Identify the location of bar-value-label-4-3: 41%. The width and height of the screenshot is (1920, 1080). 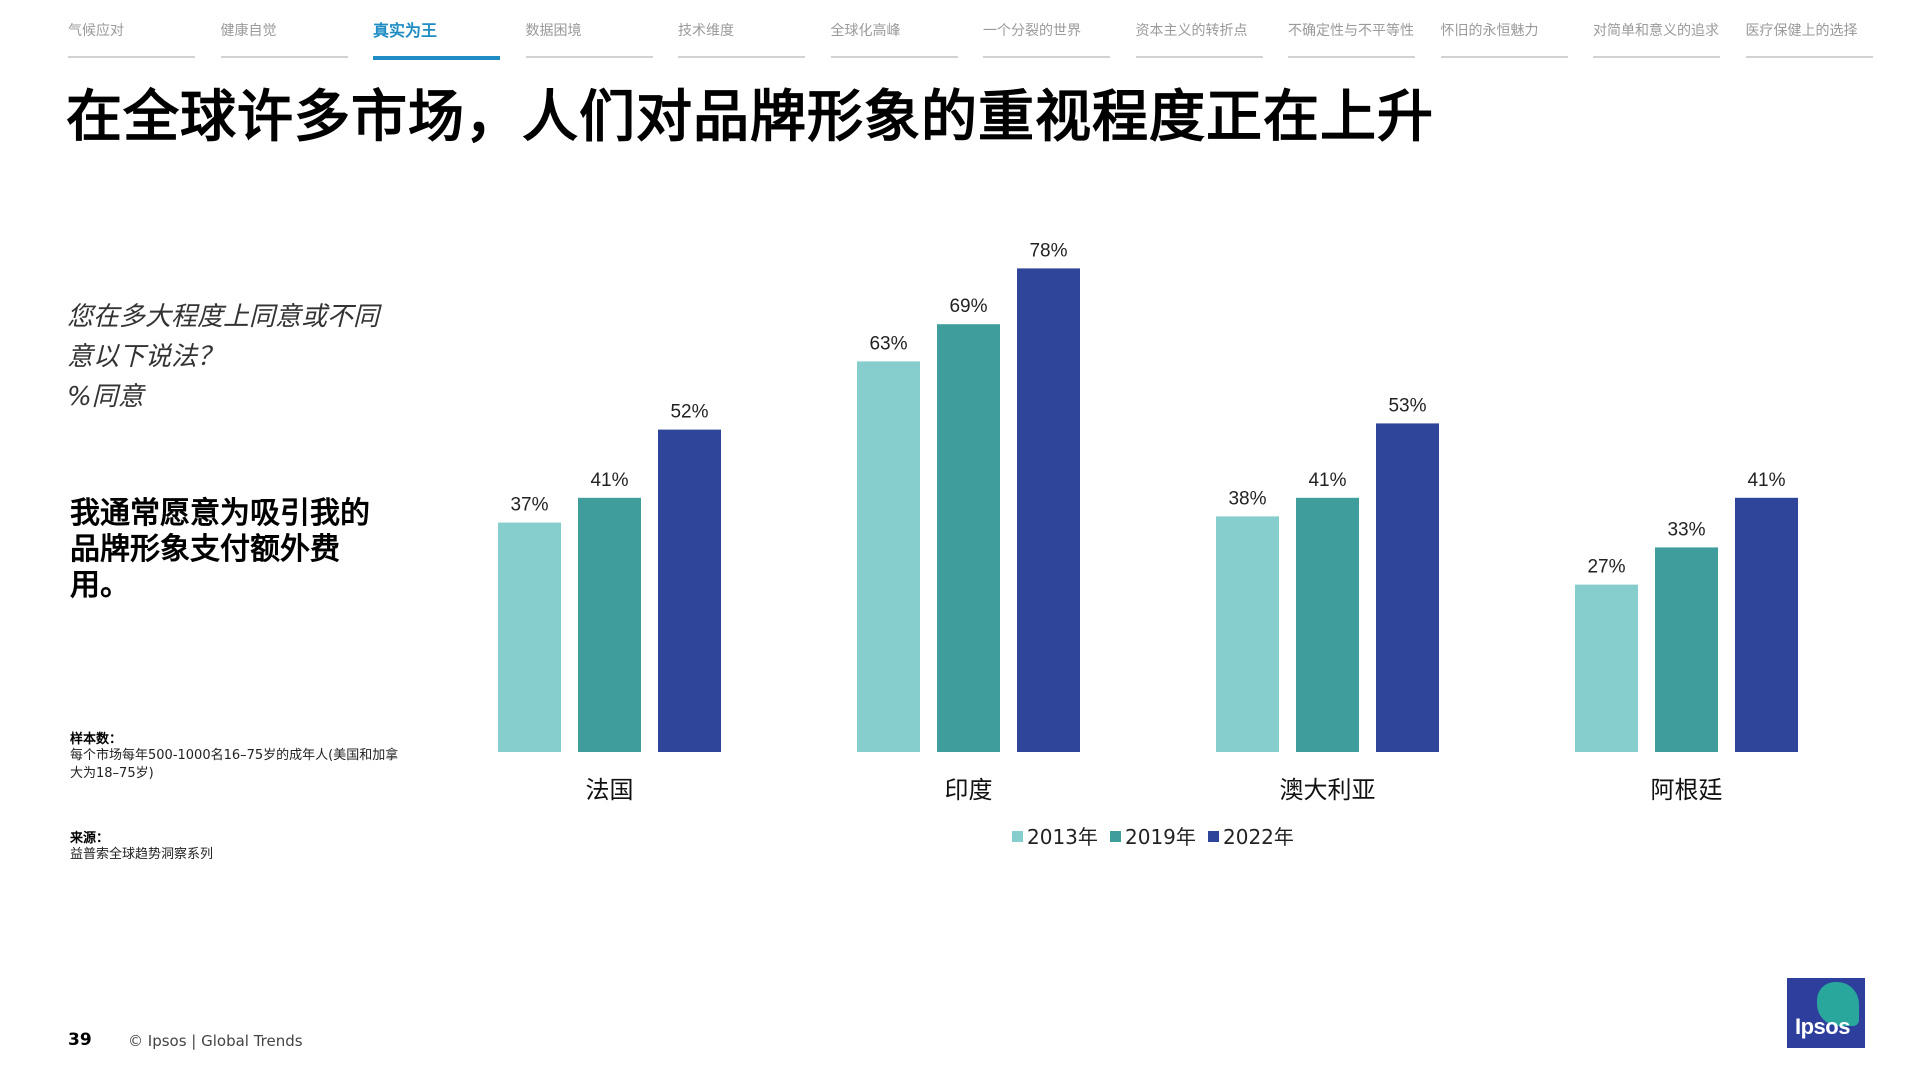
(1766, 480).